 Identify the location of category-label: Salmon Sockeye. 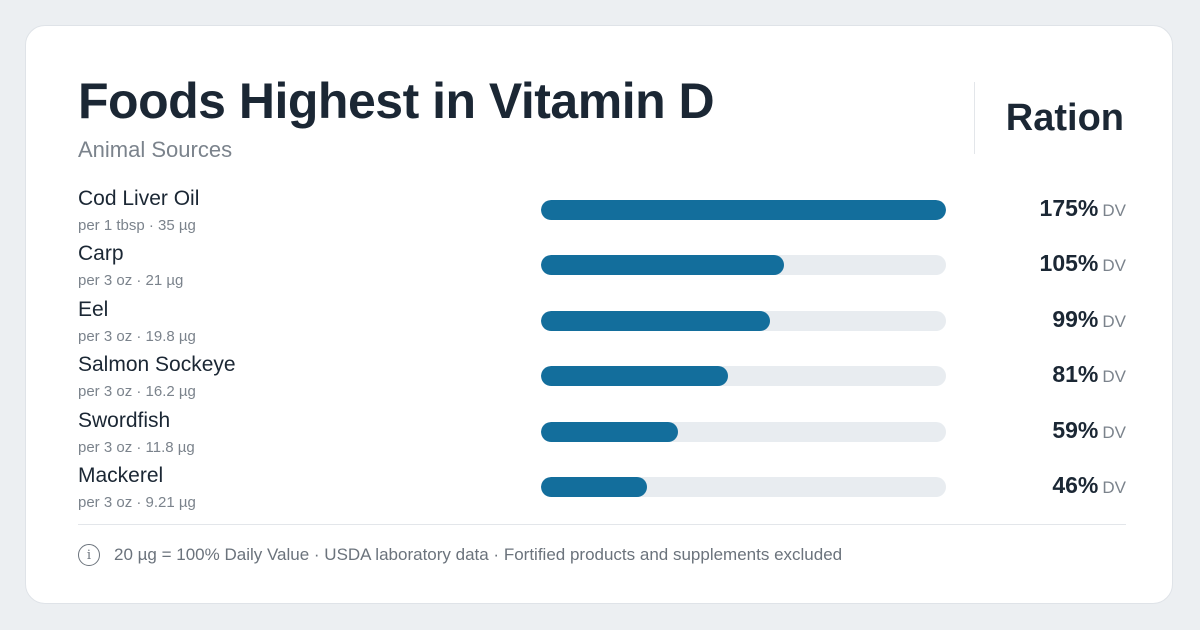
(157, 365).